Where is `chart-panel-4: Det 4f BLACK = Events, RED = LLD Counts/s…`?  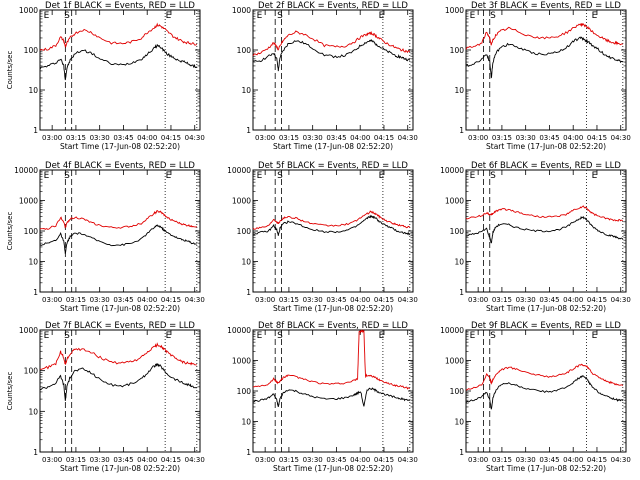
chart-panel-4: Det 4f BLACK = Events, RED = LLD Counts/s… is located at coordinates (105, 237).